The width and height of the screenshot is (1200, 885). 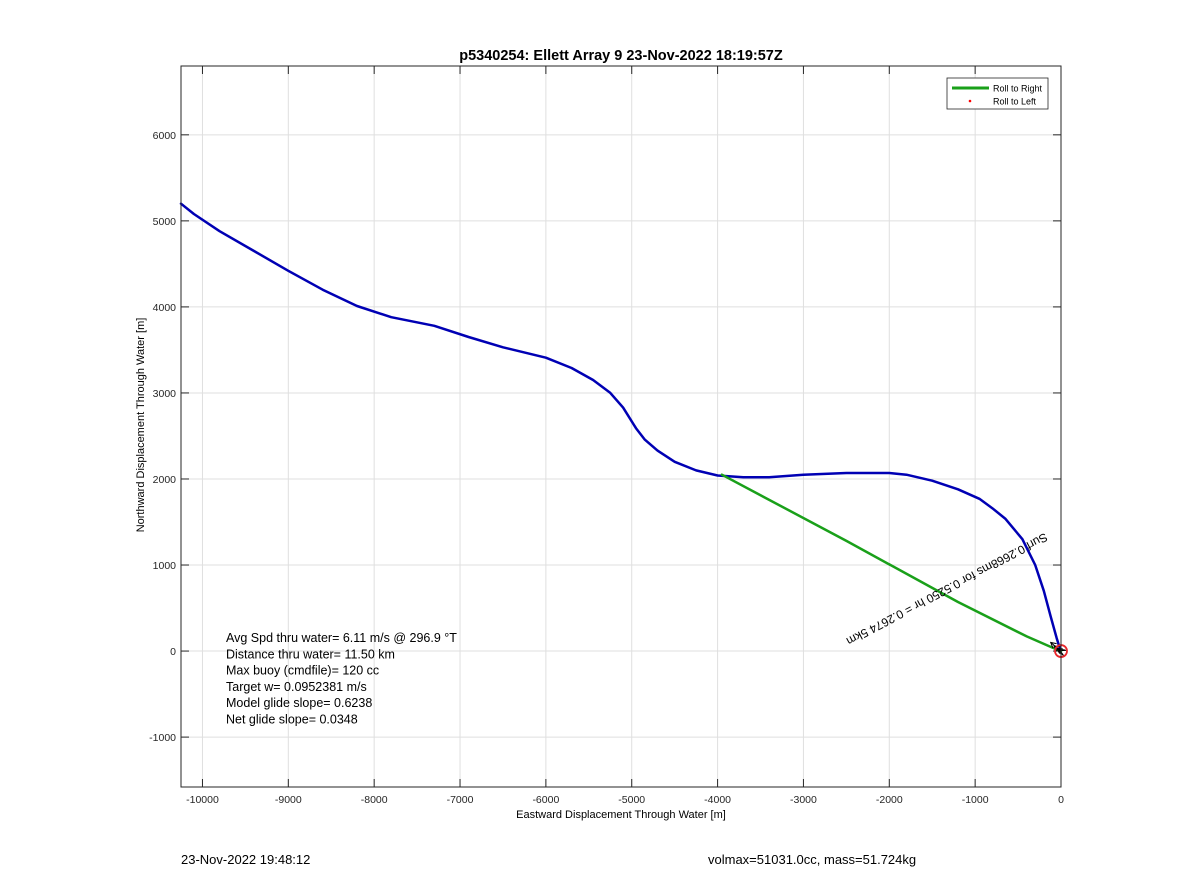 What do you see at coordinates (165, 136) in the screenshot?
I see `y-tick-label: 6000` at bounding box center [165, 136].